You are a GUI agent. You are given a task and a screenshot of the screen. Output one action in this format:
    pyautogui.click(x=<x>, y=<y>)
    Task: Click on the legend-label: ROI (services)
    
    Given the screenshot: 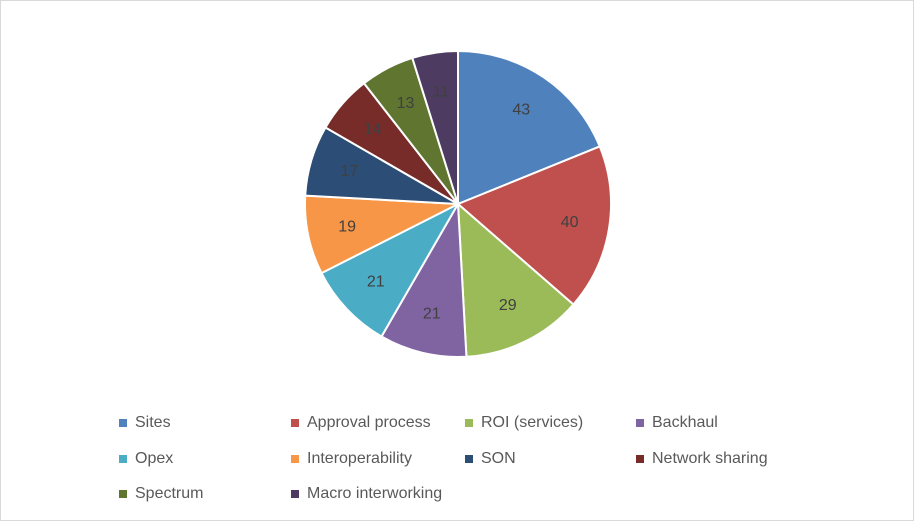 What is the action you would take?
    pyautogui.click(x=532, y=422)
    